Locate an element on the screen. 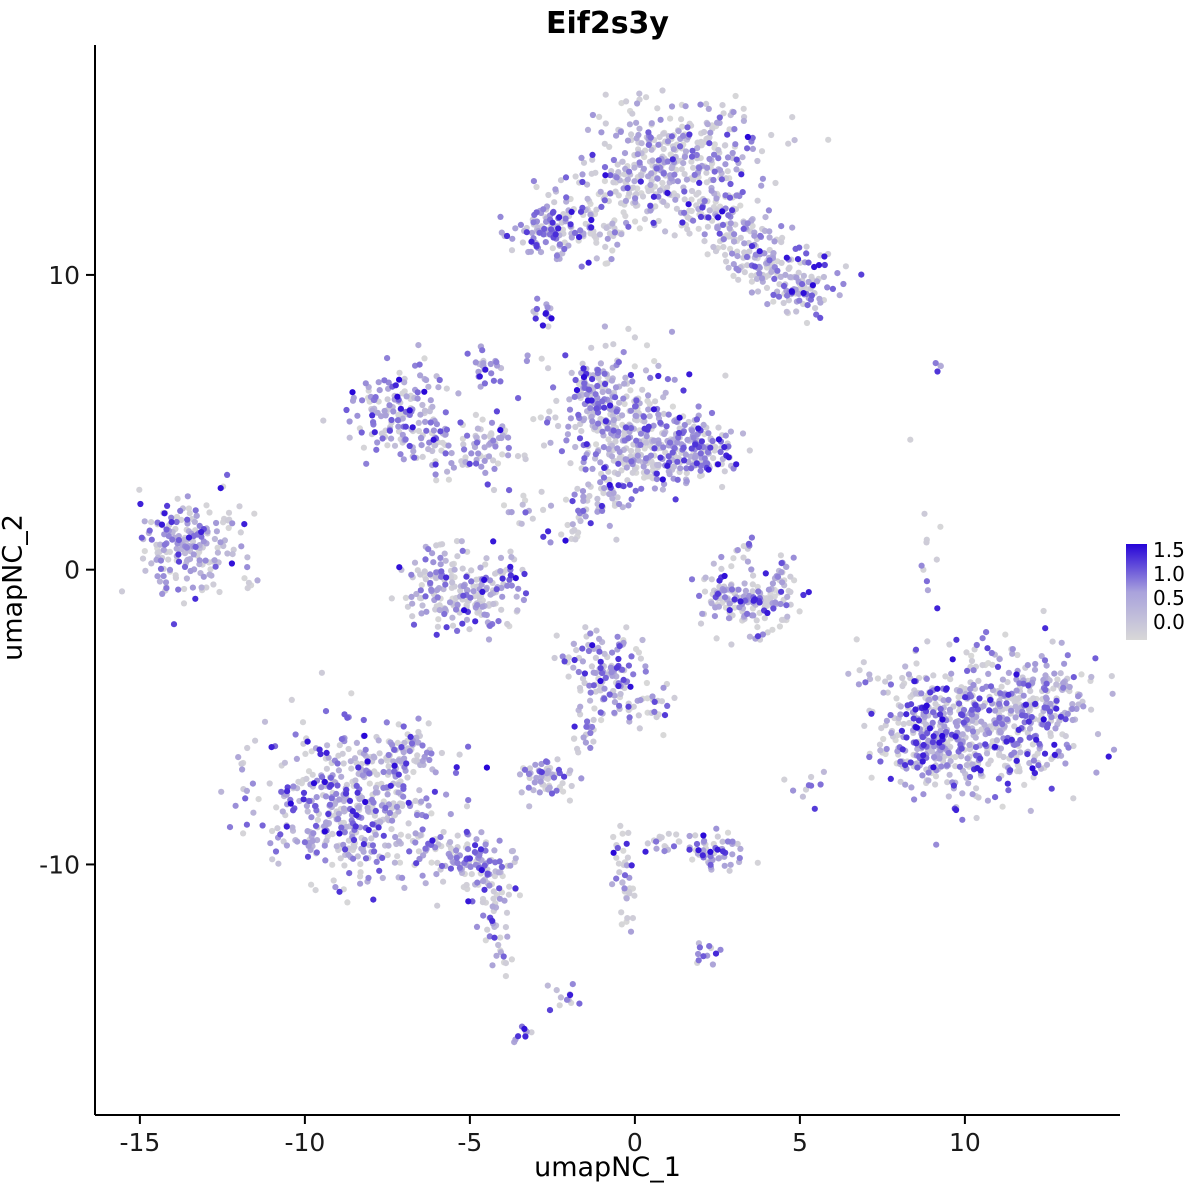 Image resolution: width=1200 pixels, height=1200 pixels. svg-text: 5 is located at coordinates (800, 1142).